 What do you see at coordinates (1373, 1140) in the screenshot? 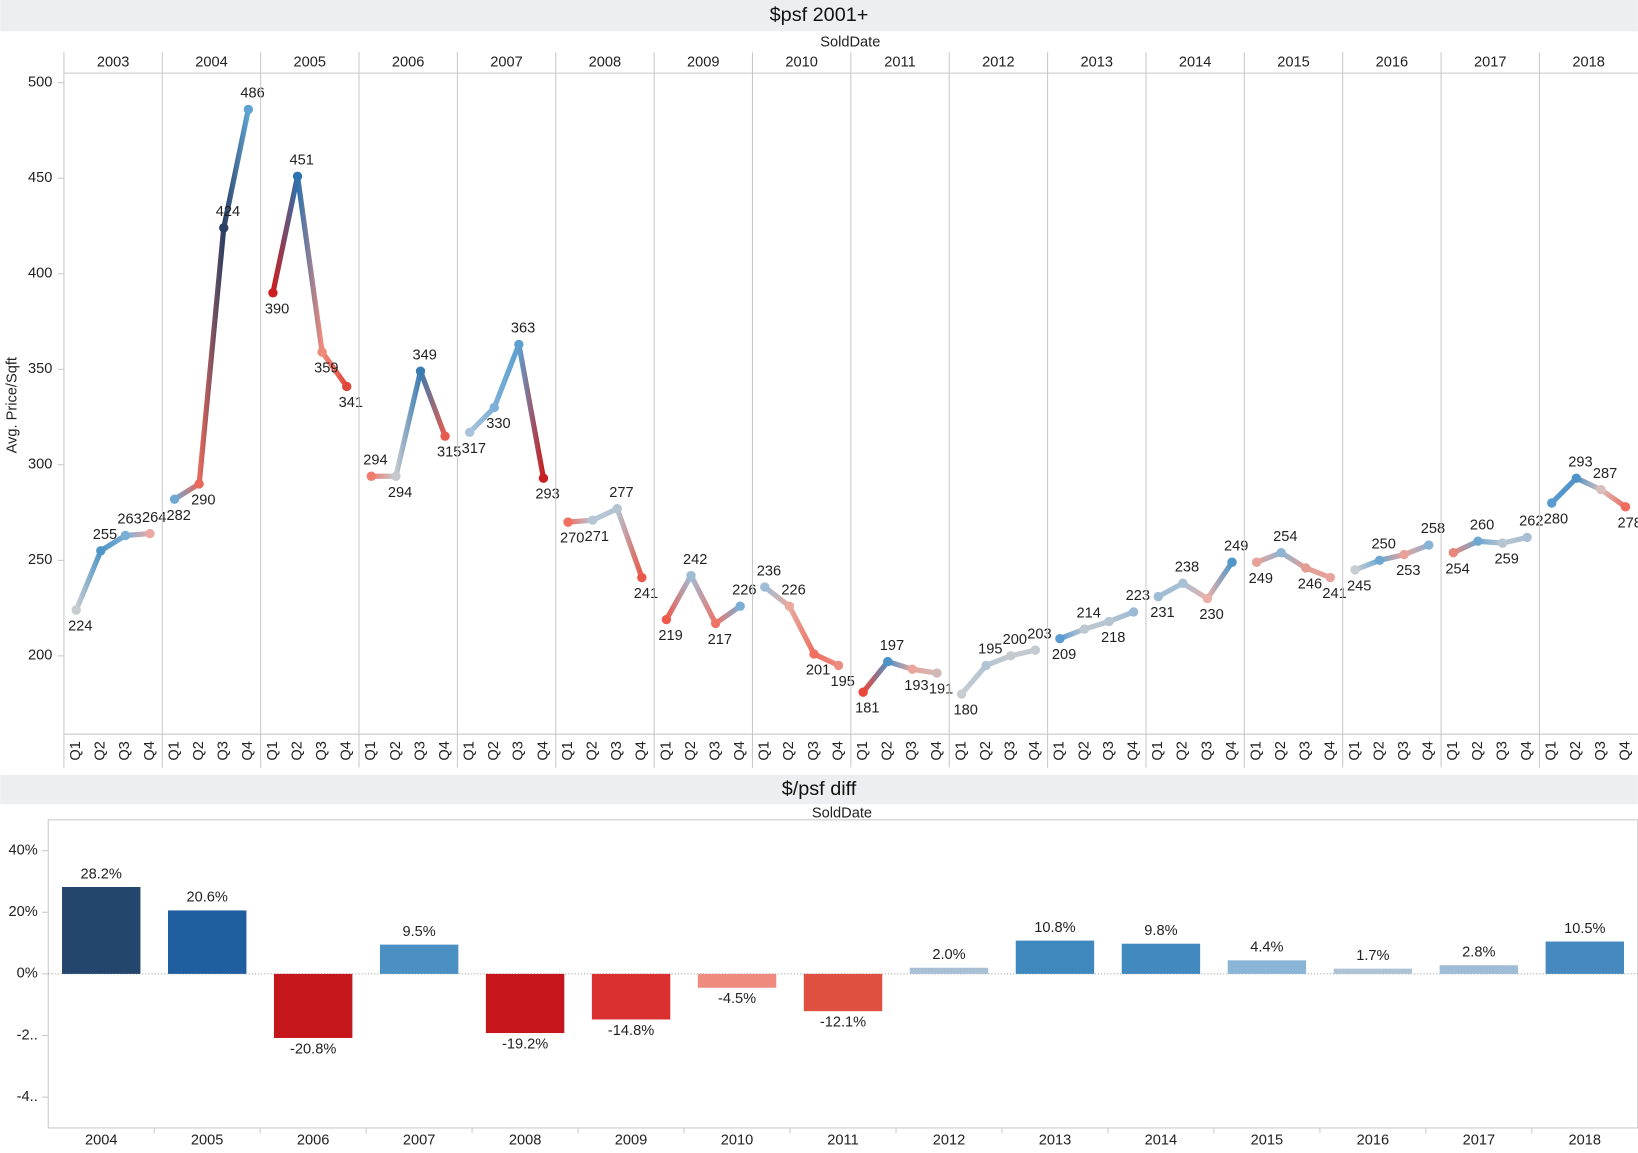
I see `x-tick-label: 2016` at bounding box center [1373, 1140].